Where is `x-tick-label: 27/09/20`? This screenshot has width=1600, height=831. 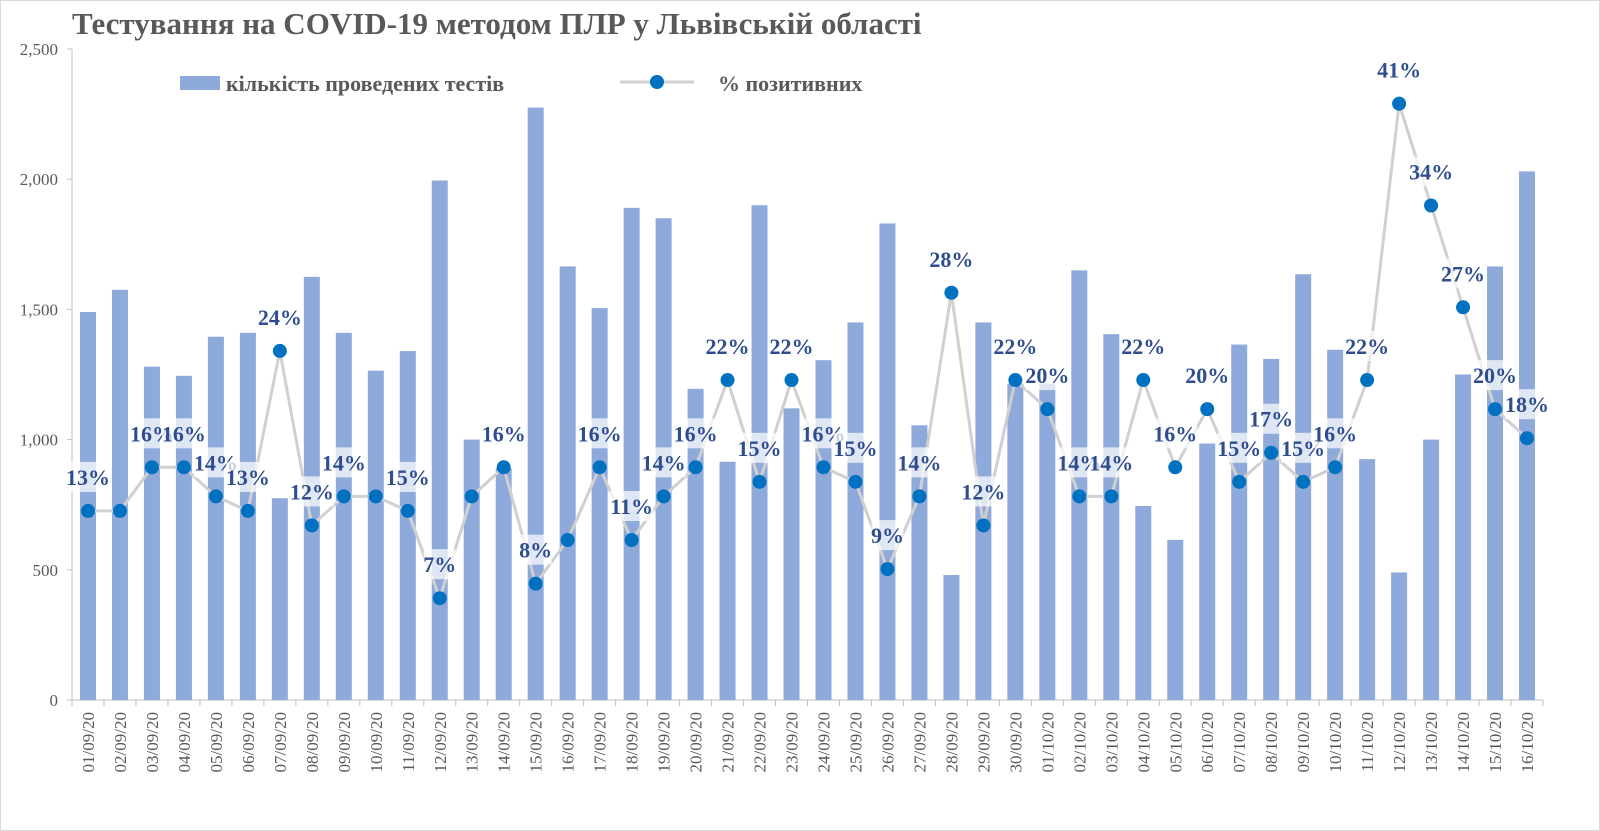 x-tick-label: 27/09/20 is located at coordinates (919, 742).